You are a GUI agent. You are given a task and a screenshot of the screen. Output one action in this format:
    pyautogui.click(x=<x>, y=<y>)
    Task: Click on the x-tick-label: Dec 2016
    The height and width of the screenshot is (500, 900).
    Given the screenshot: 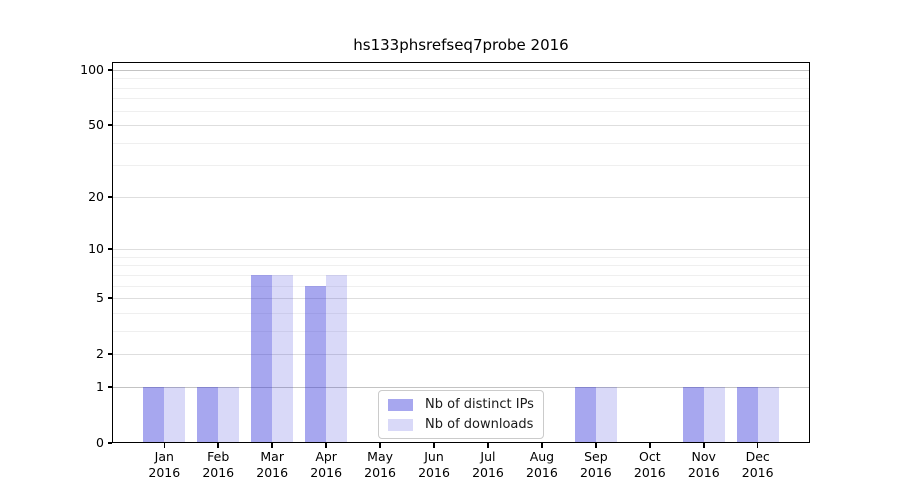 What is the action you would take?
    pyautogui.click(x=758, y=464)
    